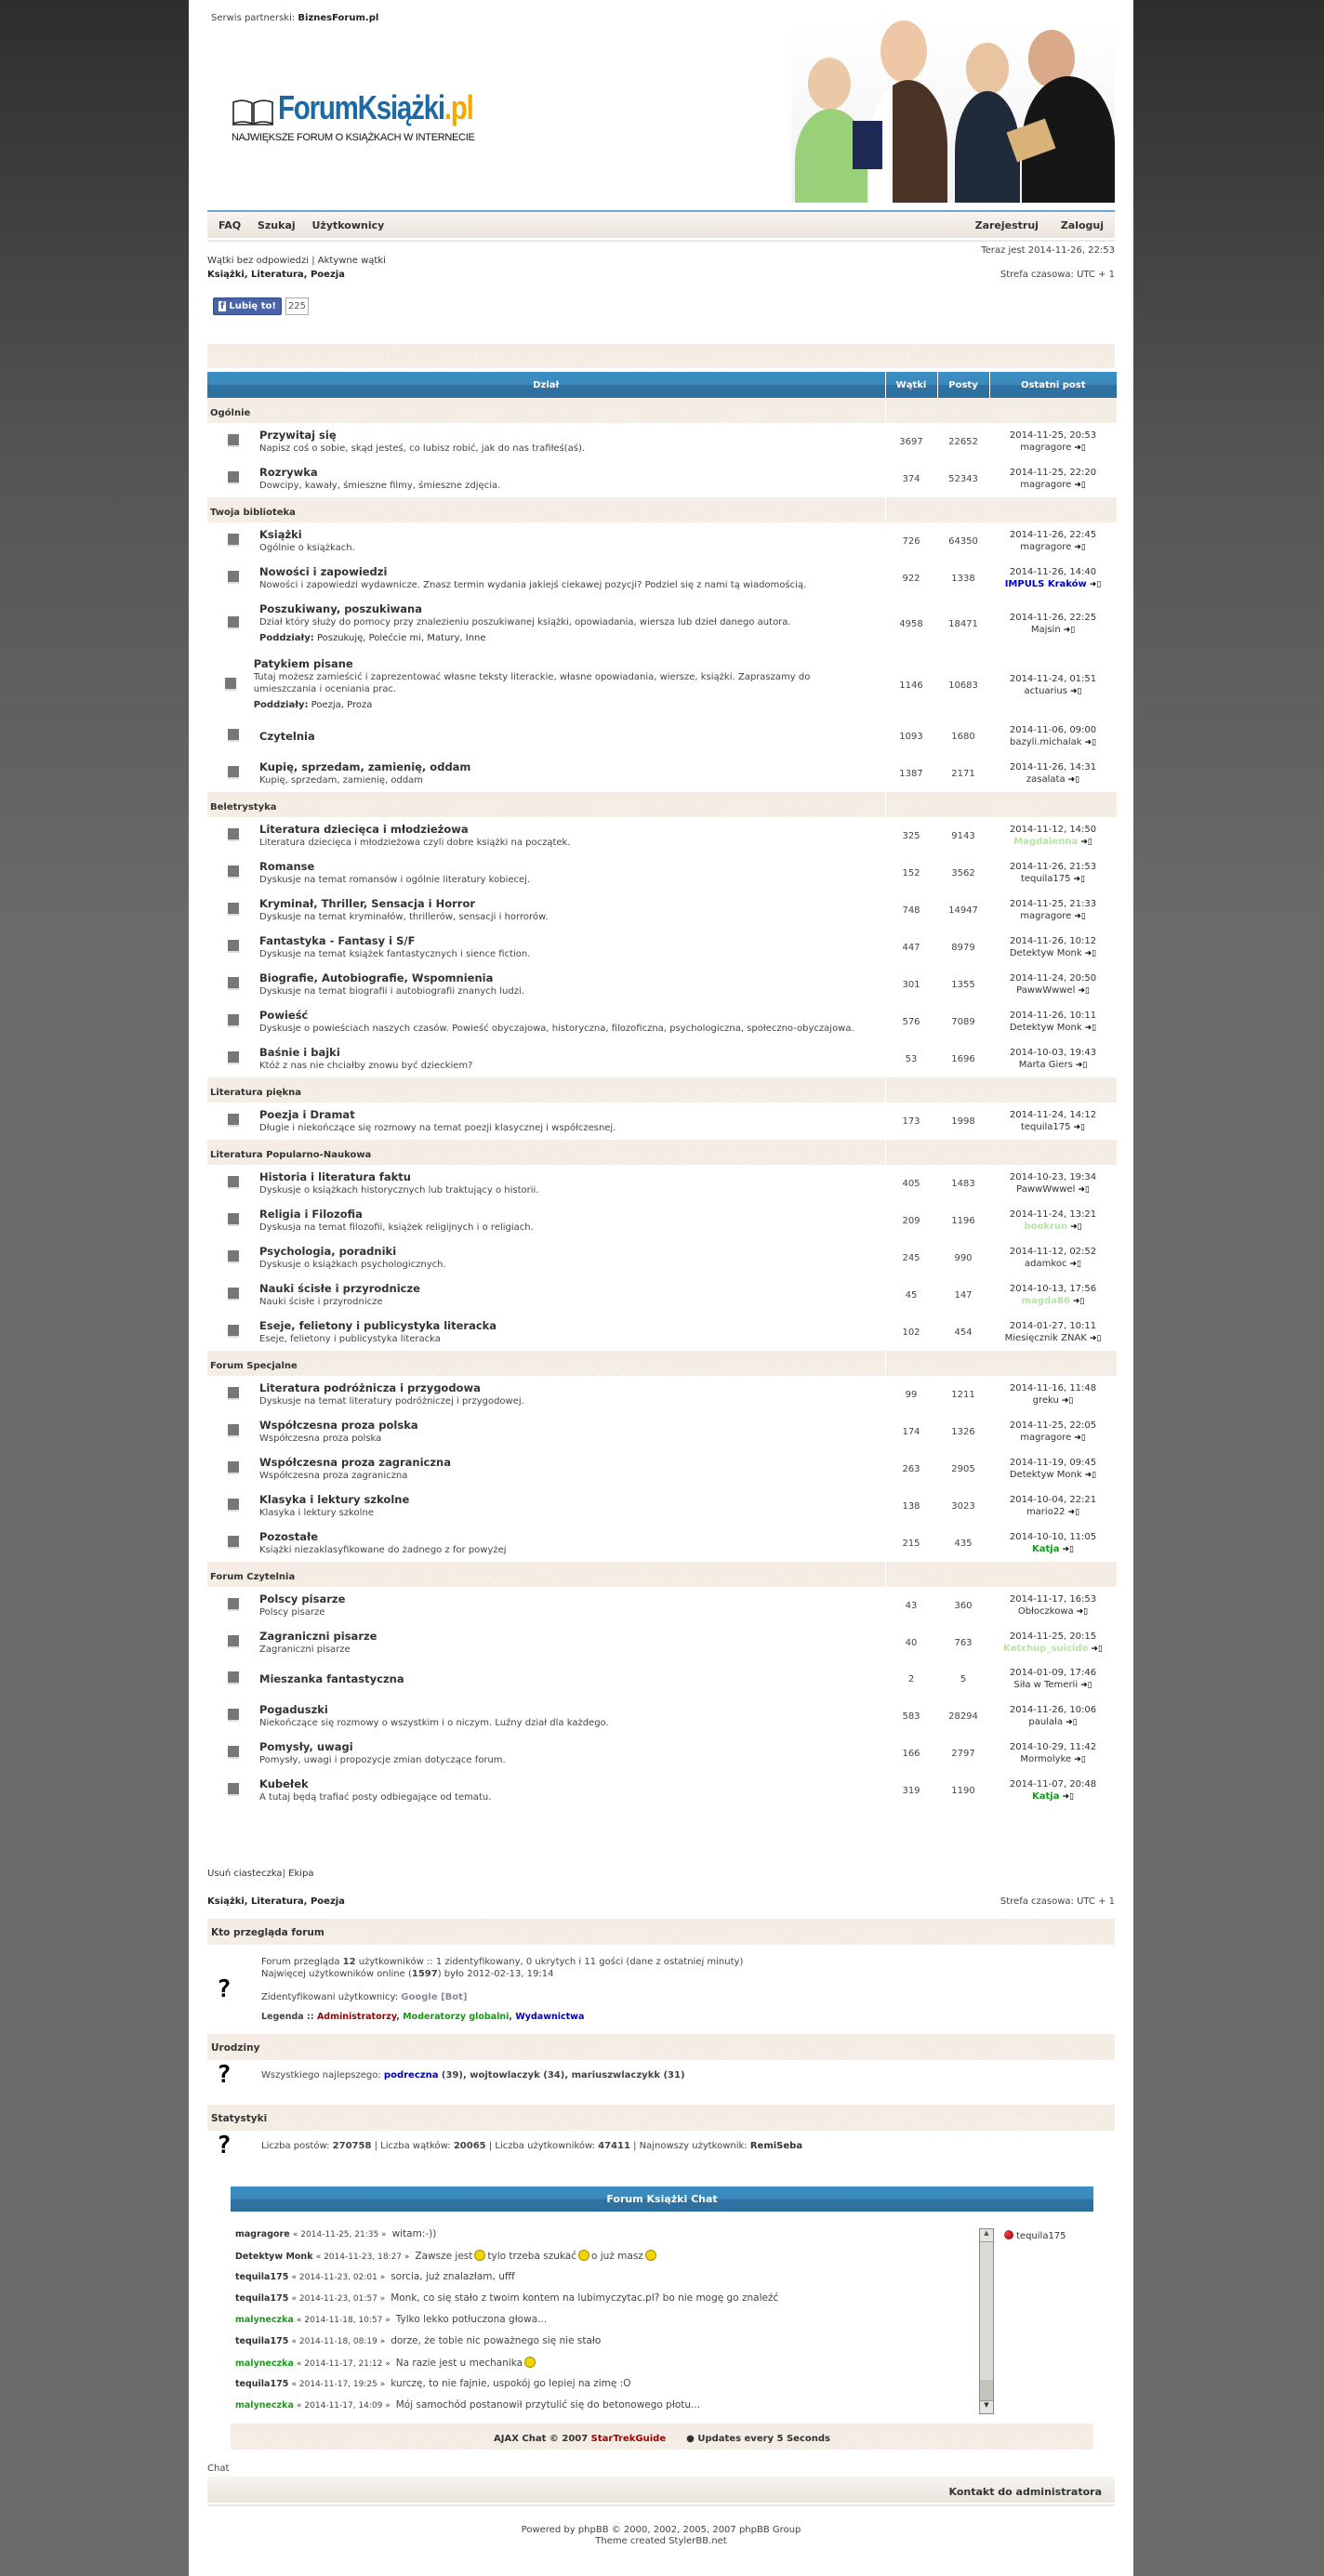 The height and width of the screenshot is (2576, 1324). What do you see at coordinates (306, 1746) in the screenshot?
I see `forum-title-link: Pomysły, uwagi` at bounding box center [306, 1746].